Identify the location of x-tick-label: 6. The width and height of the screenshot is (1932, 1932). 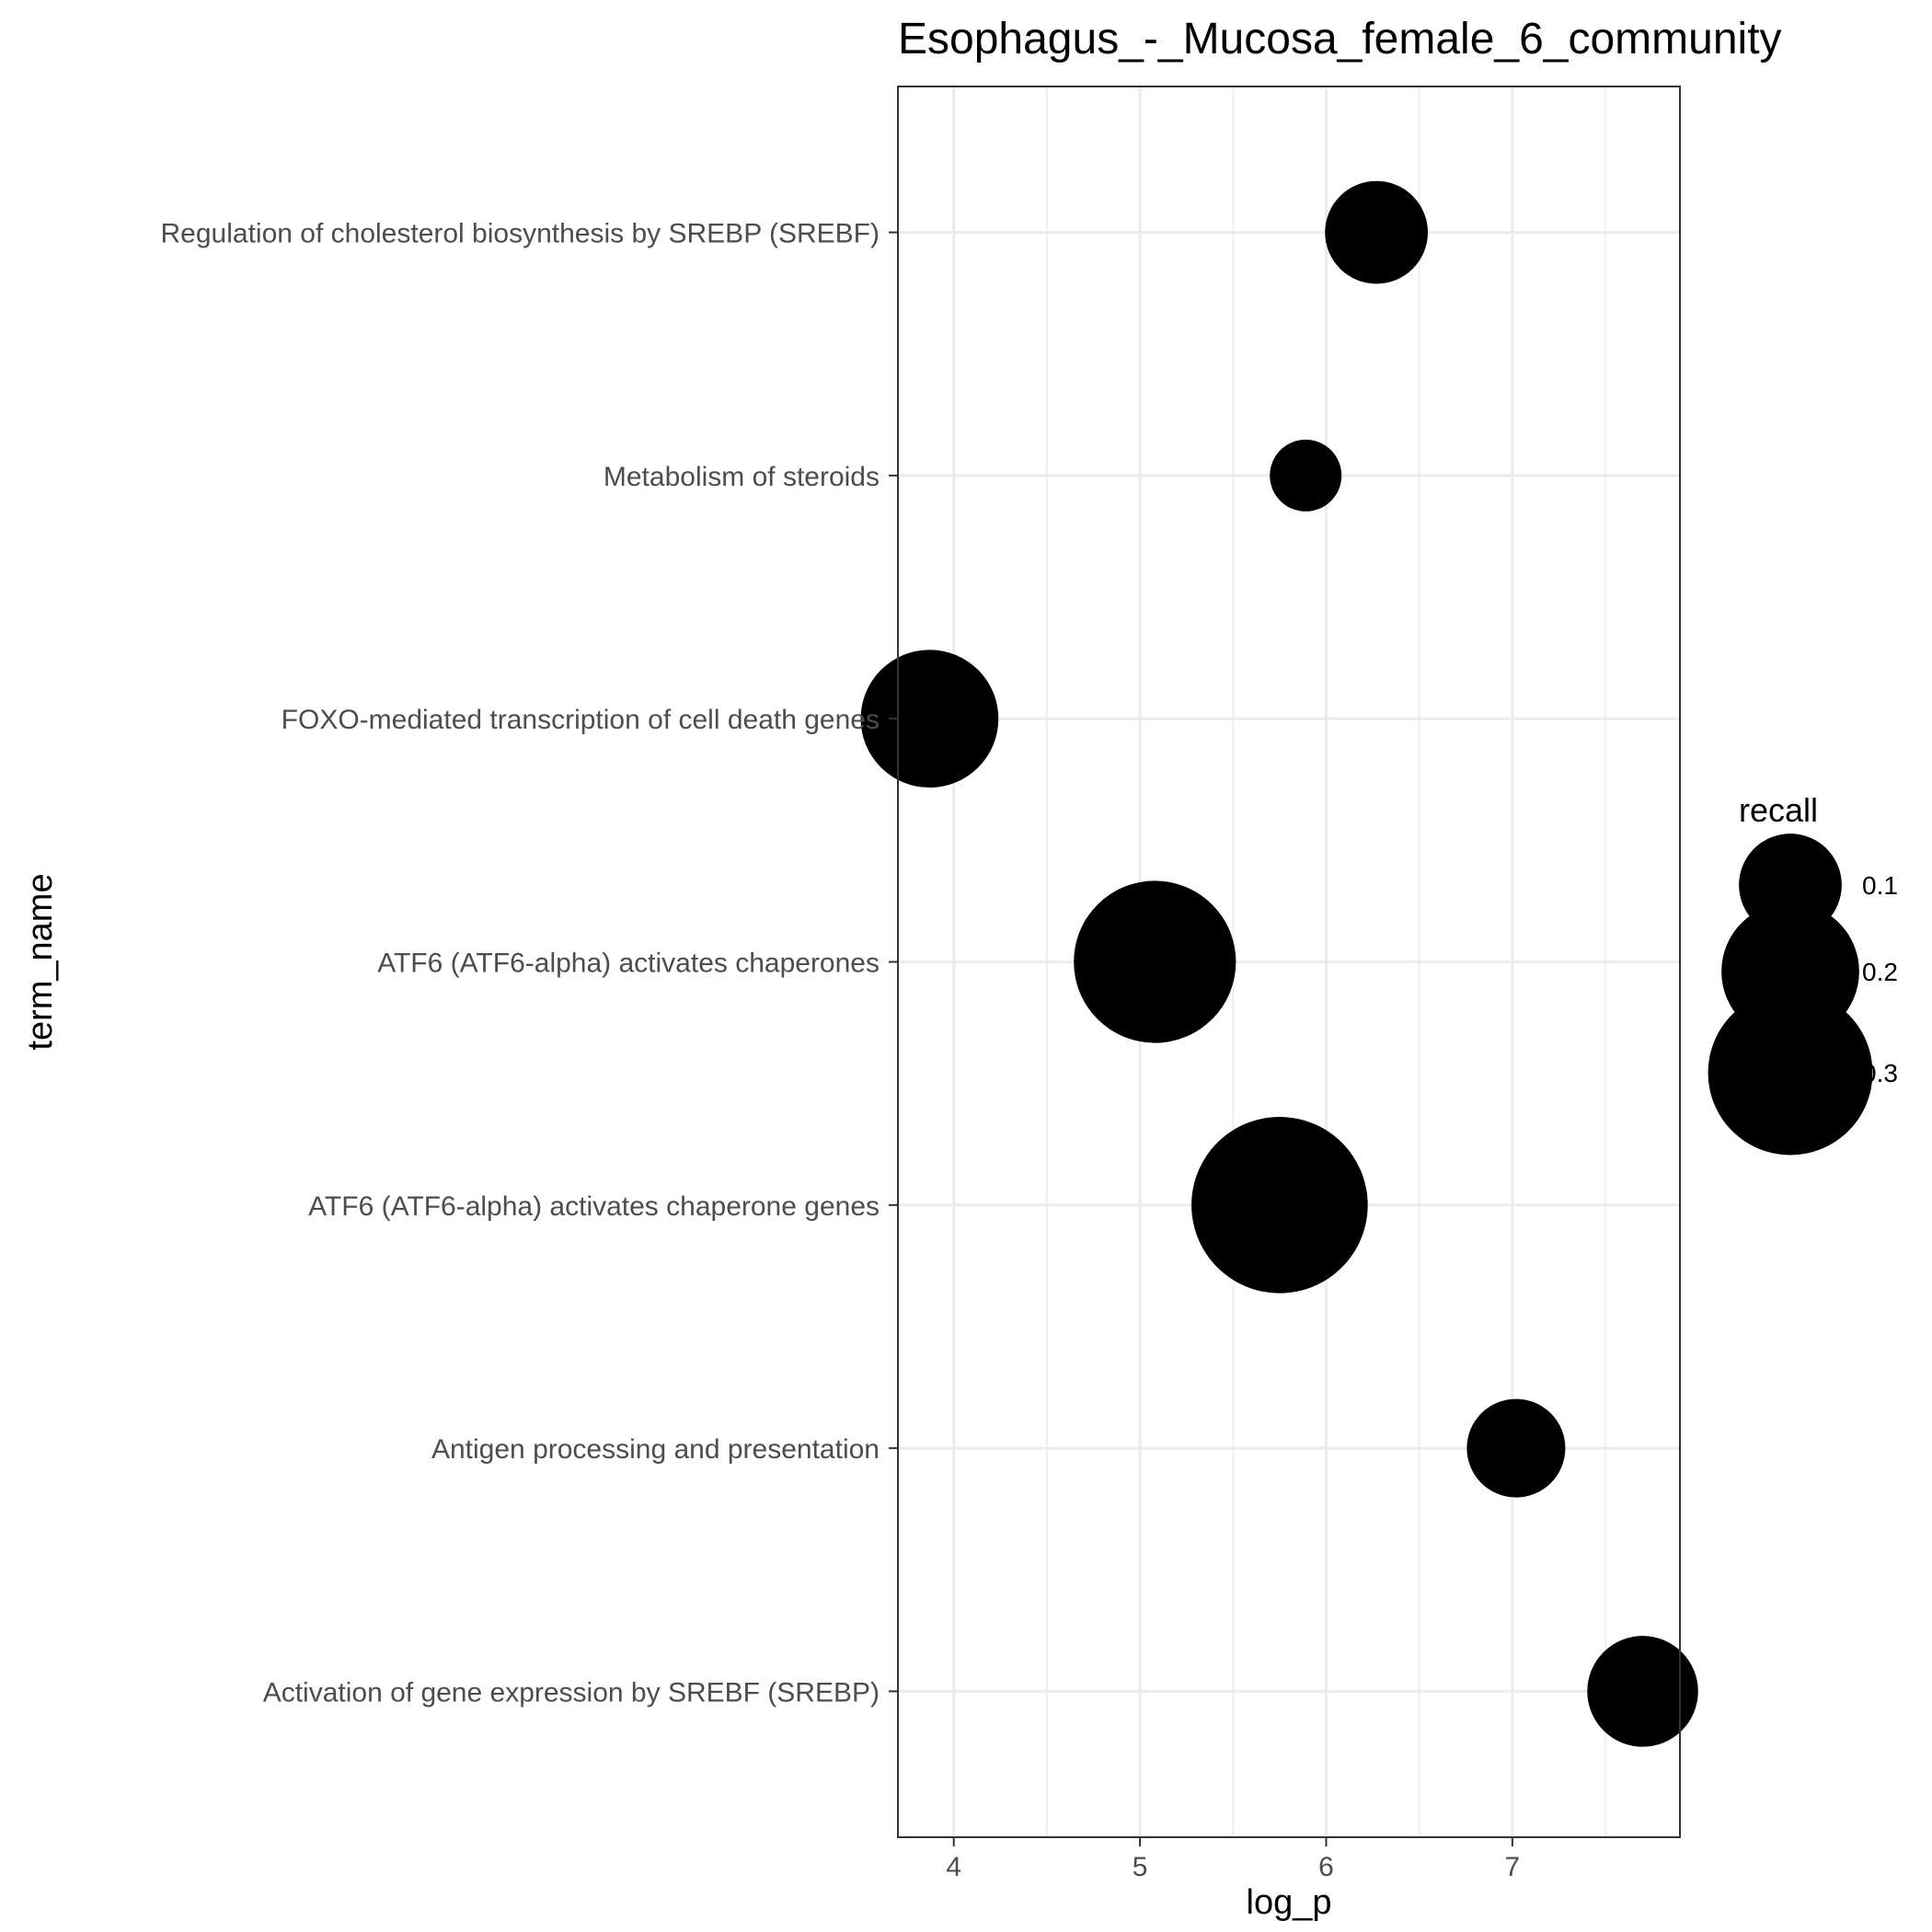
(1326, 1867).